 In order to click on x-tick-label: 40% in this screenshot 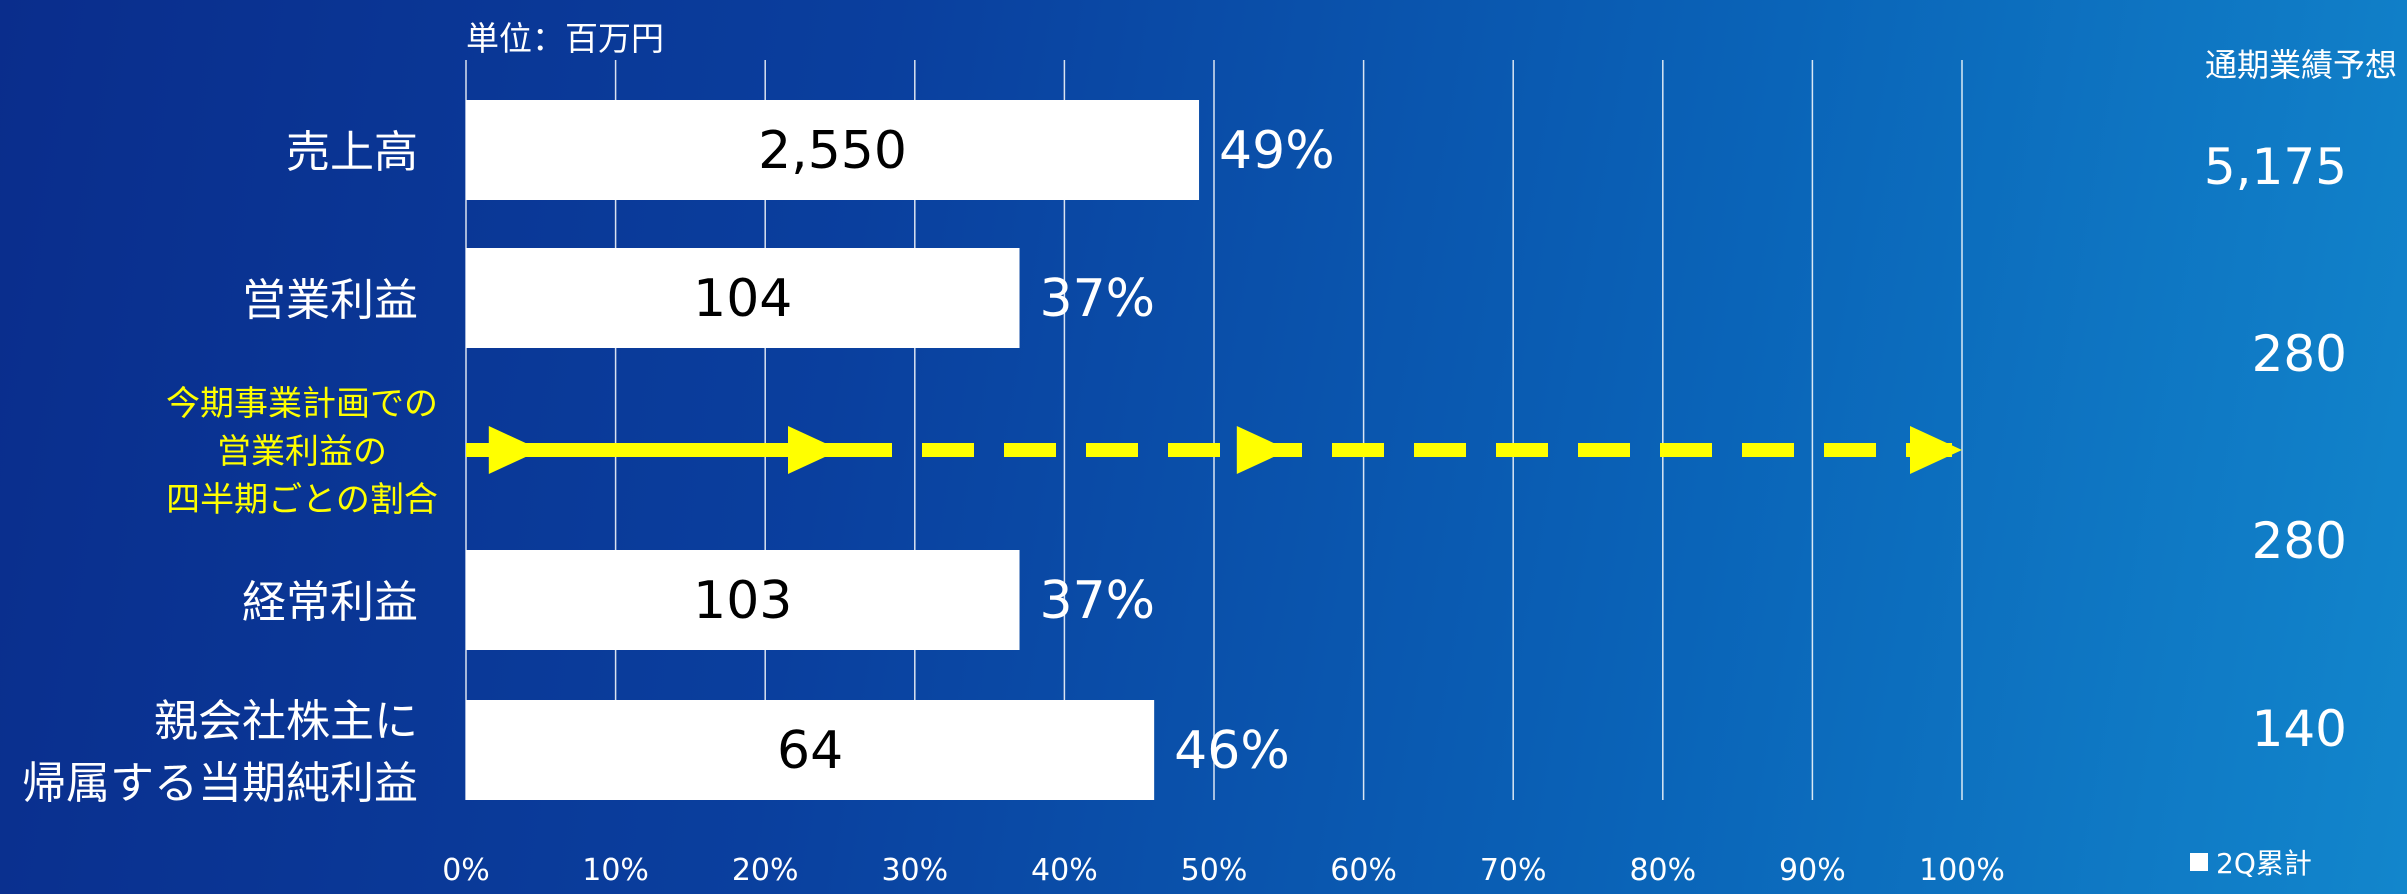, I will do `click(1064, 870)`.